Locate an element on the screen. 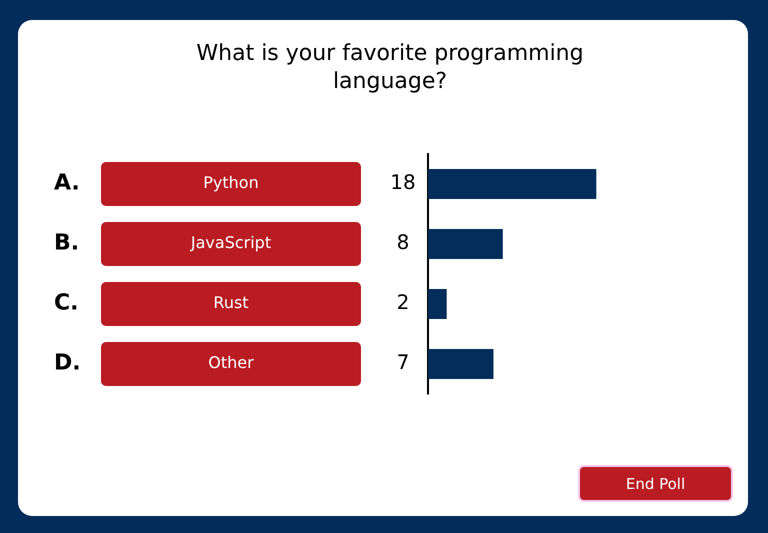 The height and width of the screenshot is (533, 768). y-tick-label: Python is located at coordinates (231, 182).